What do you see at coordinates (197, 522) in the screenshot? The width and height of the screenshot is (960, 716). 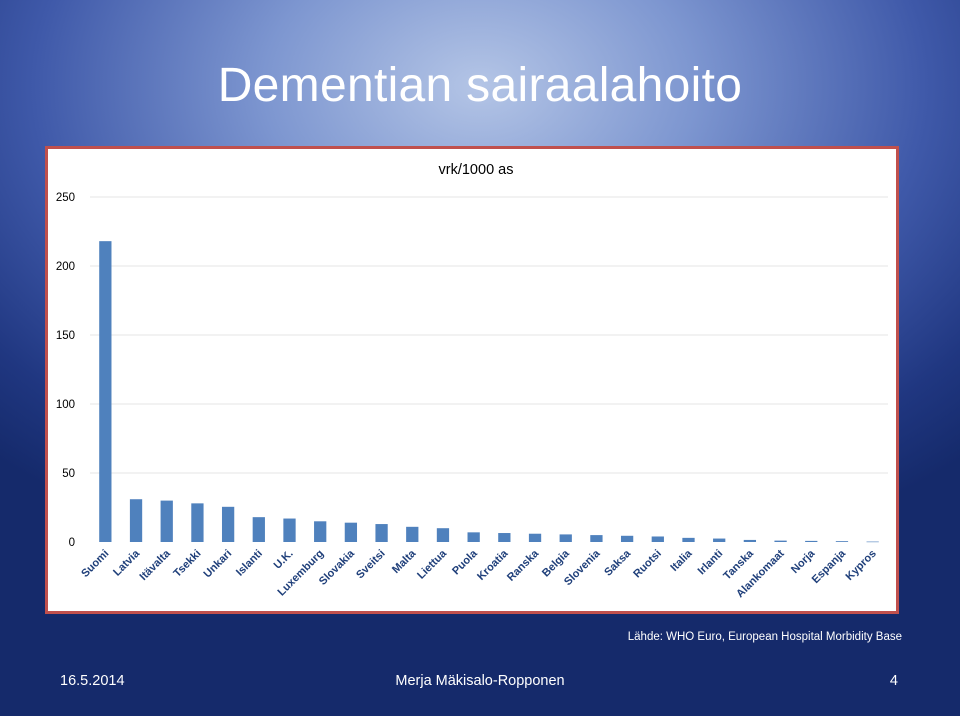 I see `bar-tsekki` at bounding box center [197, 522].